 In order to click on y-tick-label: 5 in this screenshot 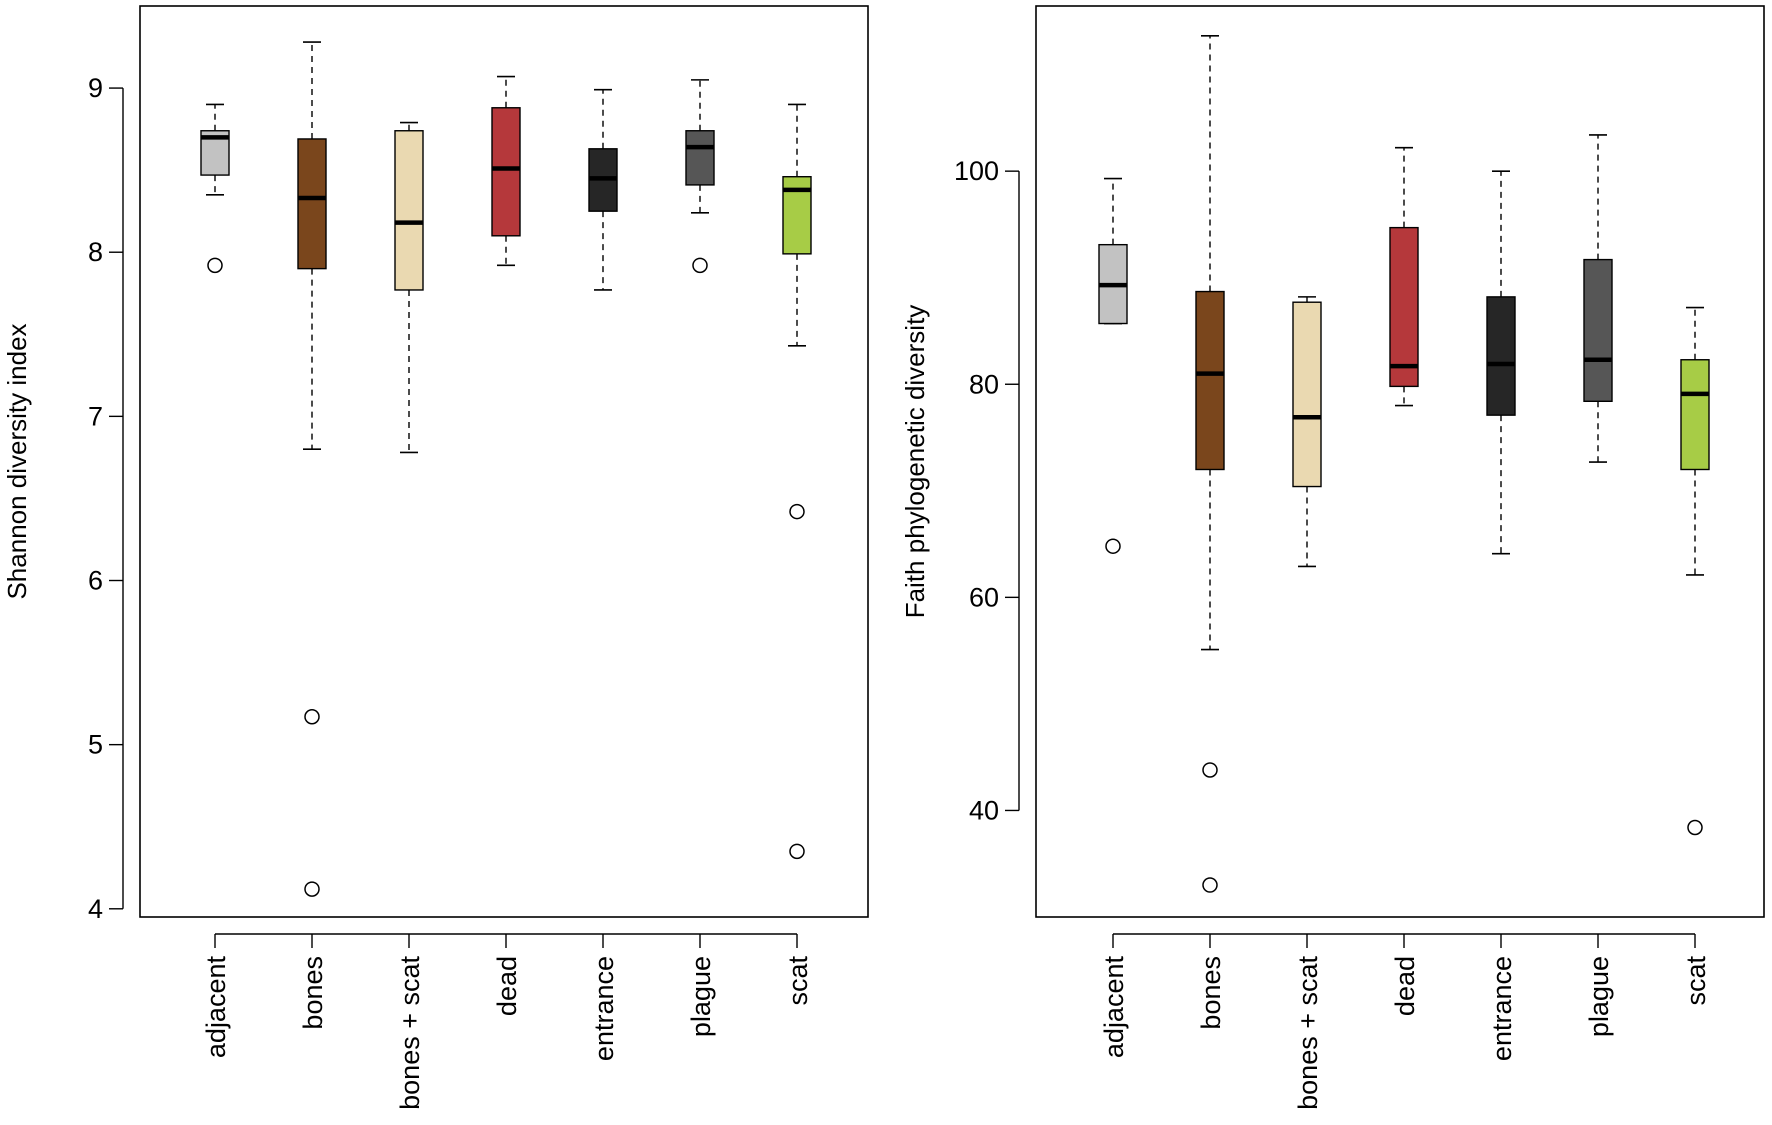, I will do `click(95, 745)`.